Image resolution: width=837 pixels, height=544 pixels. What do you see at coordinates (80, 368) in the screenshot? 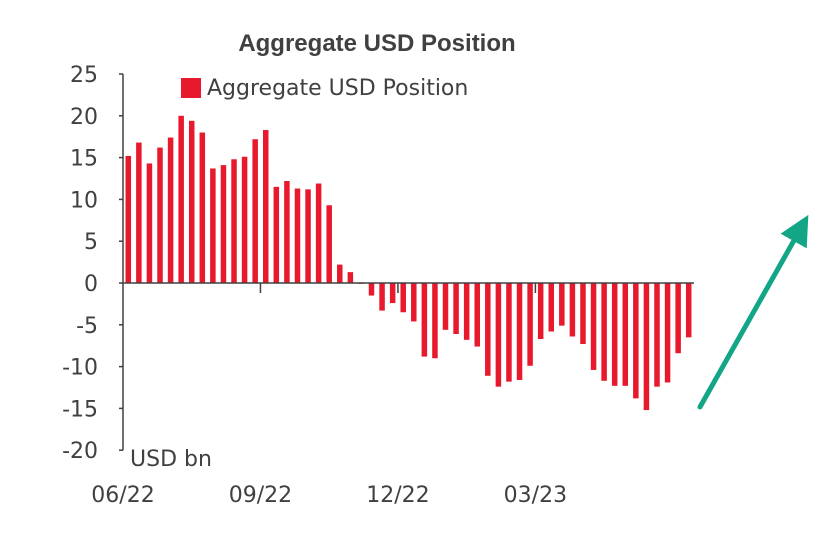
I see `y-tick-label: -10` at bounding box center [80, 368].